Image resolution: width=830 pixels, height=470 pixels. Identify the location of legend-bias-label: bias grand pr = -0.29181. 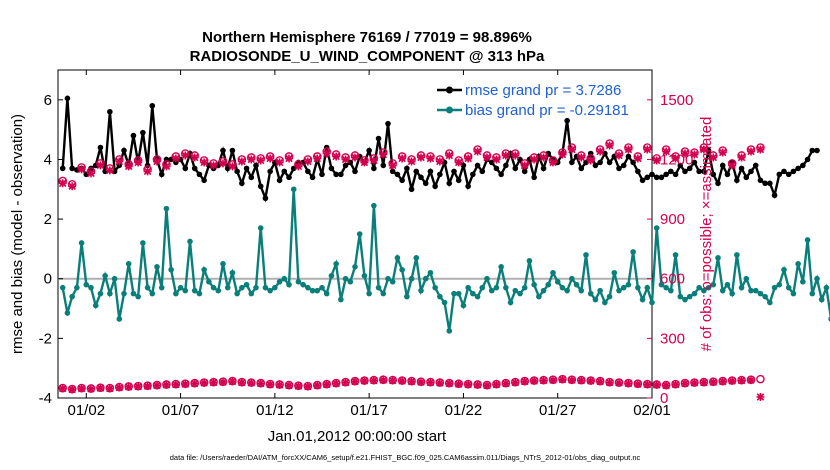
(547, 110).